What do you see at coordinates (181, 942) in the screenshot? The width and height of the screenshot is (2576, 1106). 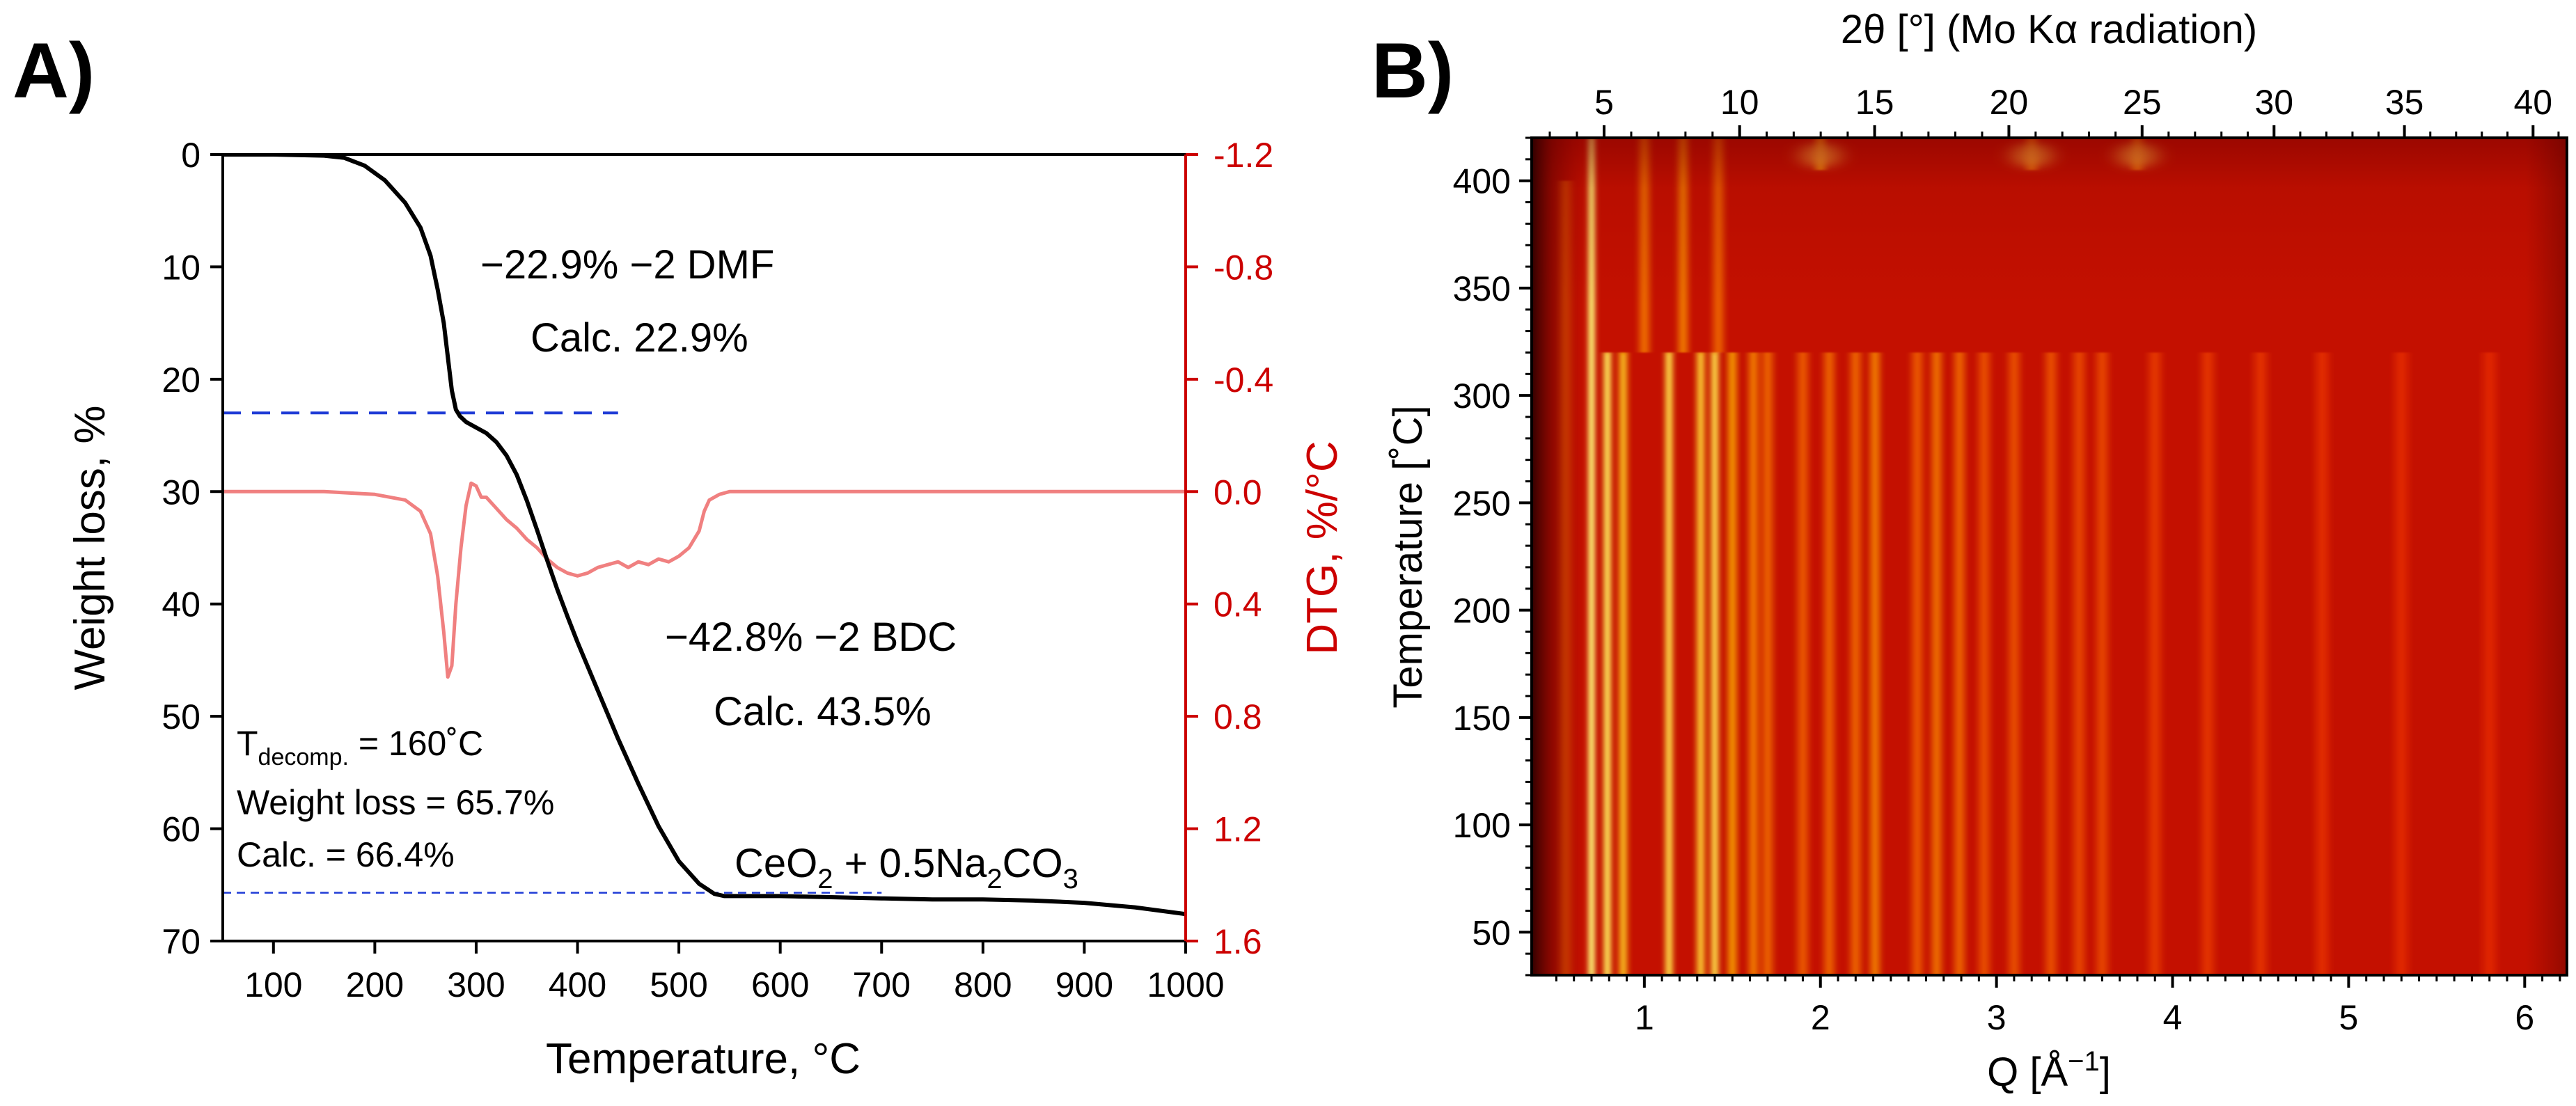 I see `y-tick-label: 70` at bounding box center [181, 942].